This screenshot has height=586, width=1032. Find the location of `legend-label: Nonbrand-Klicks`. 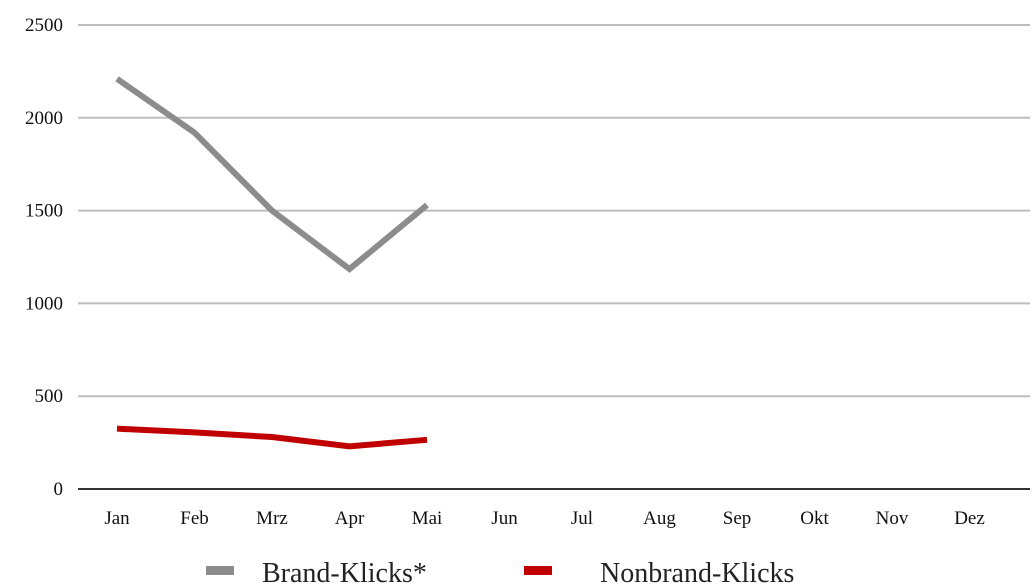

legend-label: Nonbrand-Klicks is located at coordinates (697, 572).